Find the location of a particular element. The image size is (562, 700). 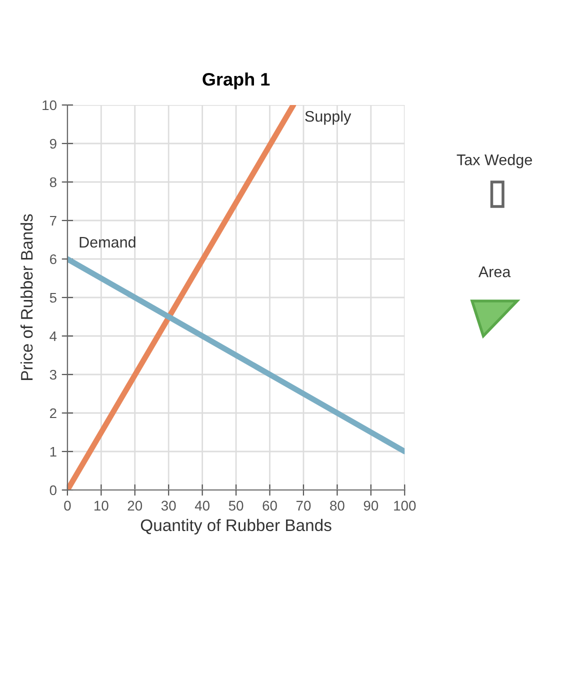

x-tick-label: 50 is located at coordinates (236, 505).